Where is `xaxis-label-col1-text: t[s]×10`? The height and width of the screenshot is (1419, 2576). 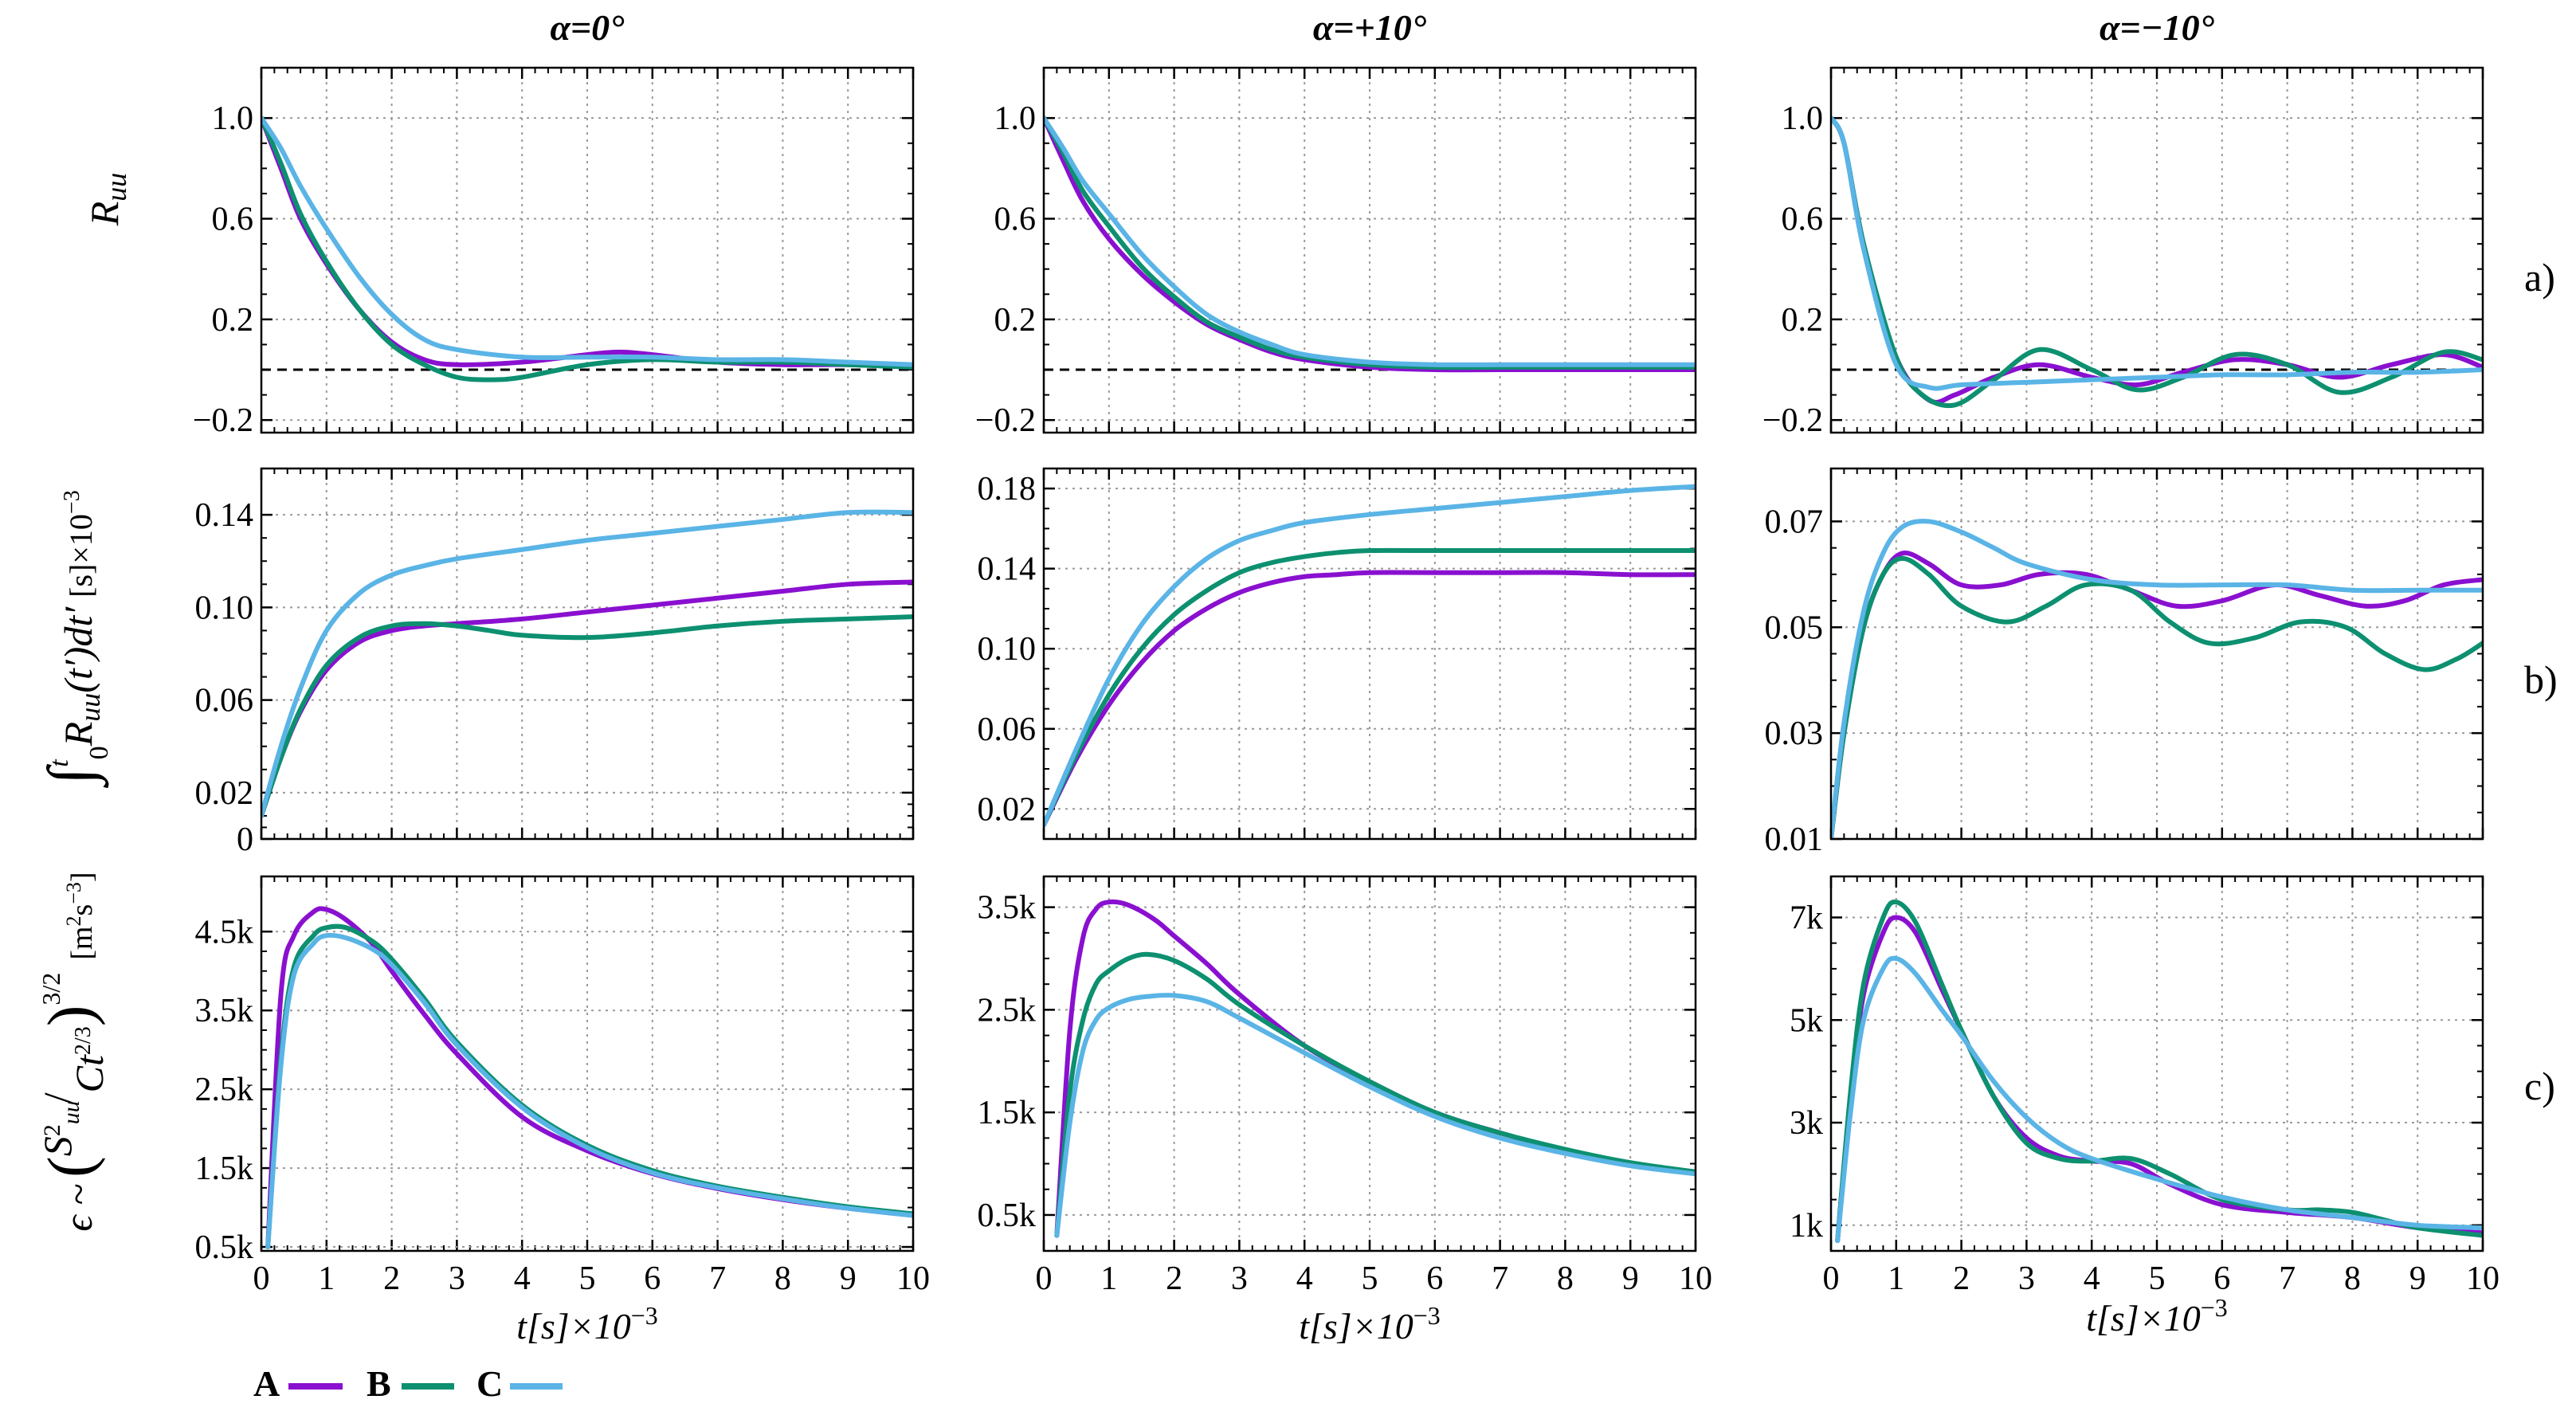 xaxis-label-col1-text: t[s]×10 is located at coordinates (1356, 1326).